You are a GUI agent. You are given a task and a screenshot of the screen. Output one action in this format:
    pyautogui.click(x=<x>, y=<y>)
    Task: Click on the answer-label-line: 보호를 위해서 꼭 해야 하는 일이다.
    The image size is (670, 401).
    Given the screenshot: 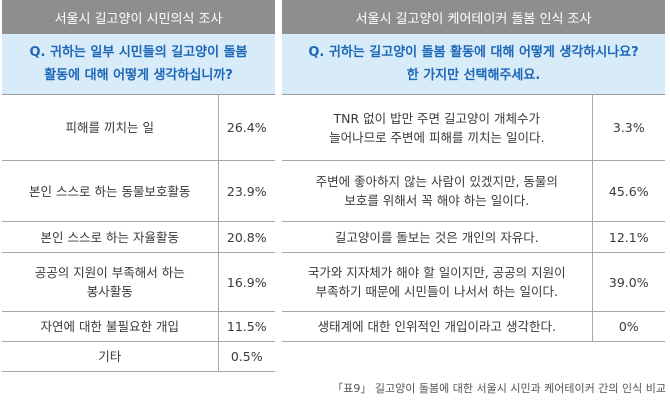 What is the action you would take?
    pyautogui.click(x=437, y=200)
    